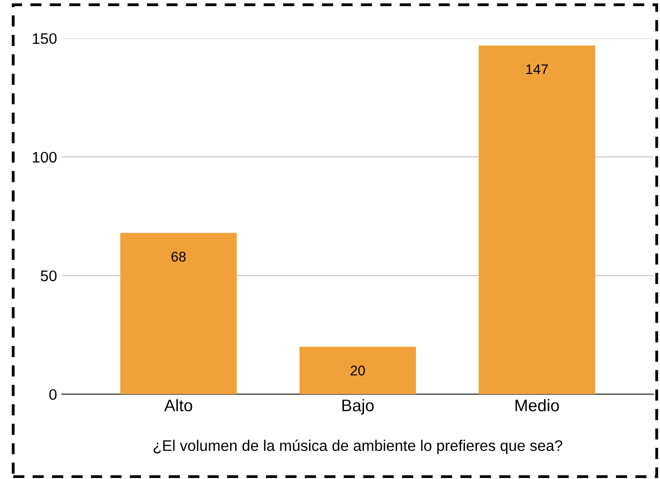 This screenshot has width=660, height=479. What do you see at coordinates (179, 257) in the screenshot?
I see `data-label: 68` at bounding box center [179, 257].